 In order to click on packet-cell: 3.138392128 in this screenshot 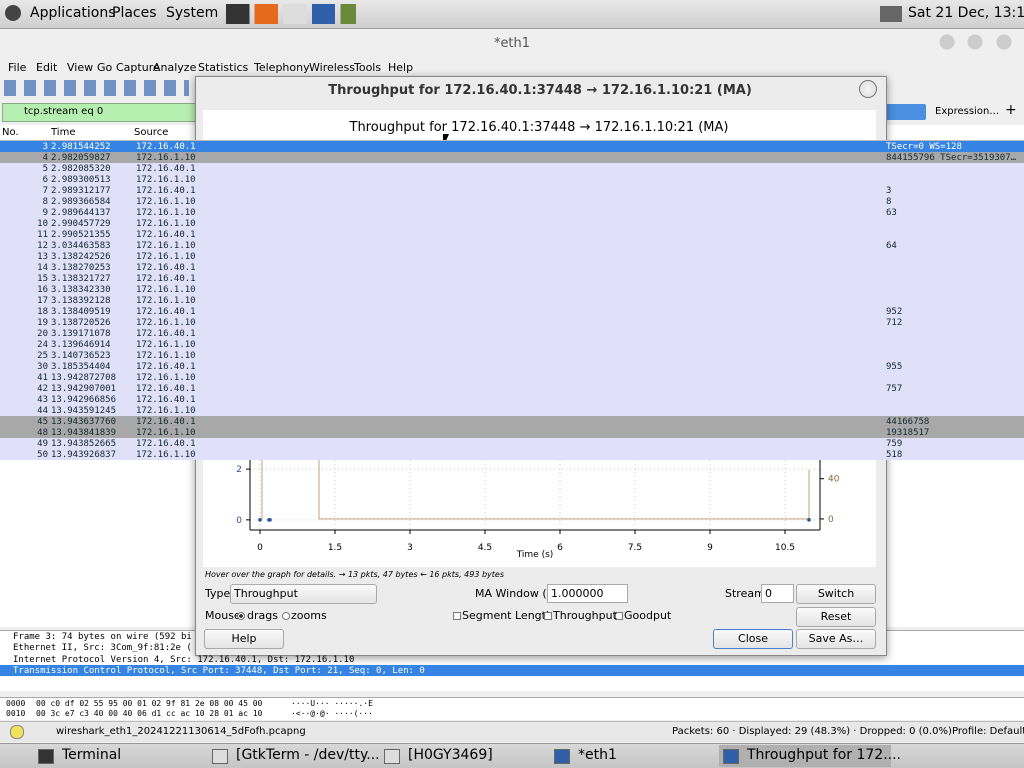, I will do `click(81, 301)`.